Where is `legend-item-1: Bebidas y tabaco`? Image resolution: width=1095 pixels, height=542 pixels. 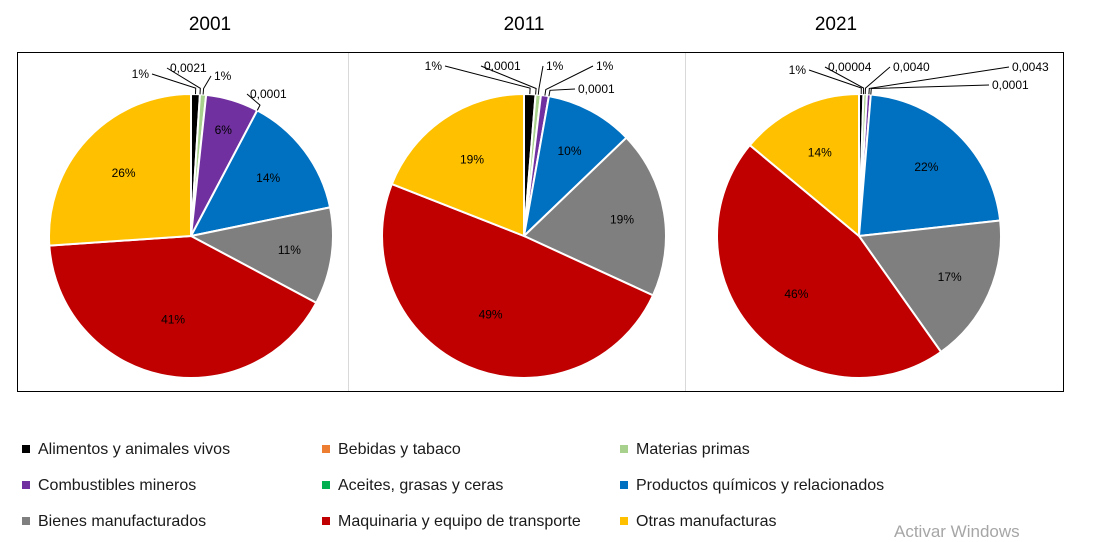
legend-item-1: Bebidas y tabaco is located at coordinates (391, 450).